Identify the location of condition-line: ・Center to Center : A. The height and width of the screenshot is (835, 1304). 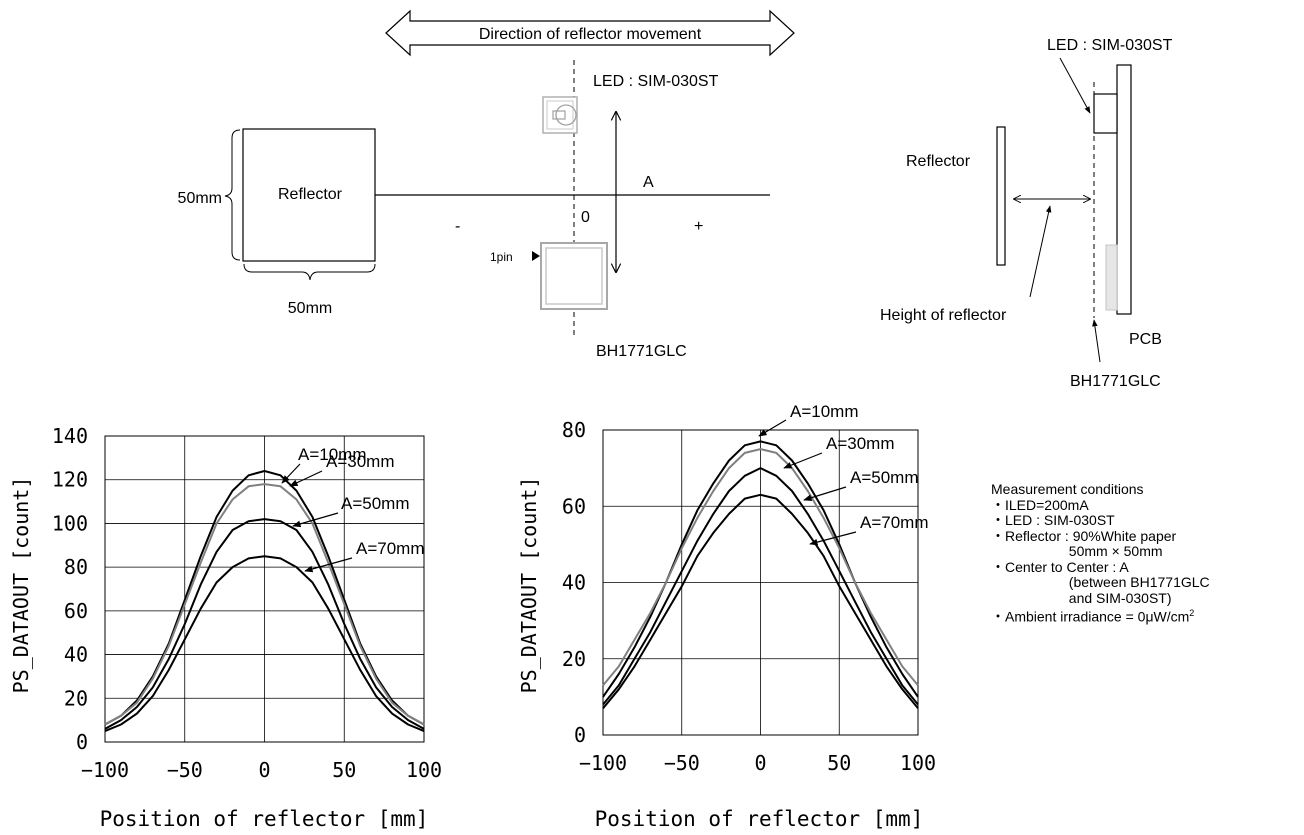
(1060, 566).